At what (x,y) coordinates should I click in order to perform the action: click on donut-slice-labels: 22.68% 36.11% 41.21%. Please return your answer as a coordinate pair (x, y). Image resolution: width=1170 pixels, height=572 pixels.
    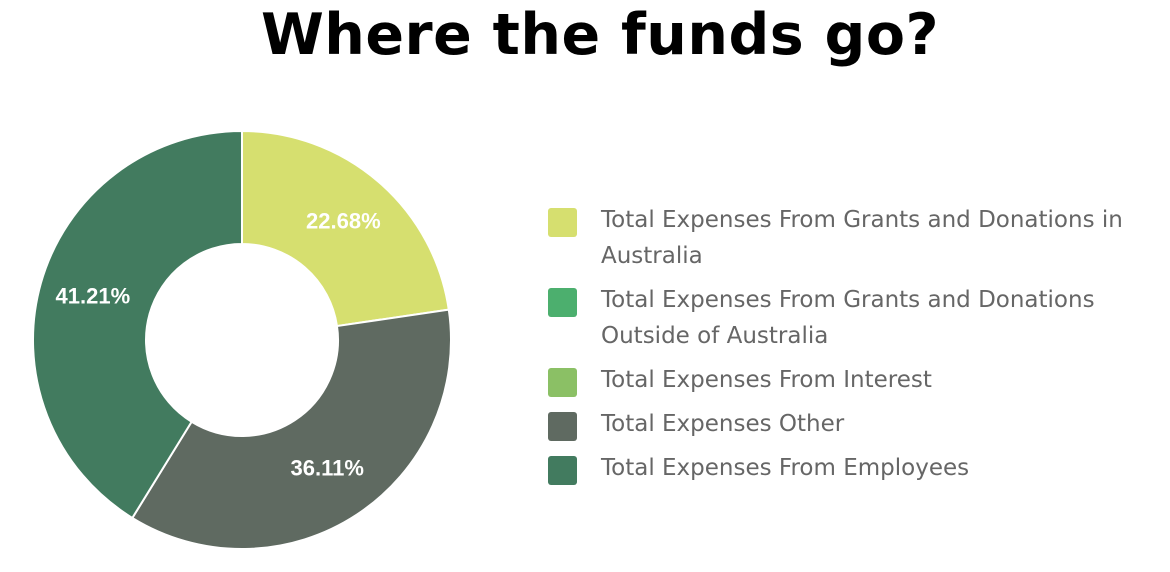
    Looking at the image, I should click on (218, 345).